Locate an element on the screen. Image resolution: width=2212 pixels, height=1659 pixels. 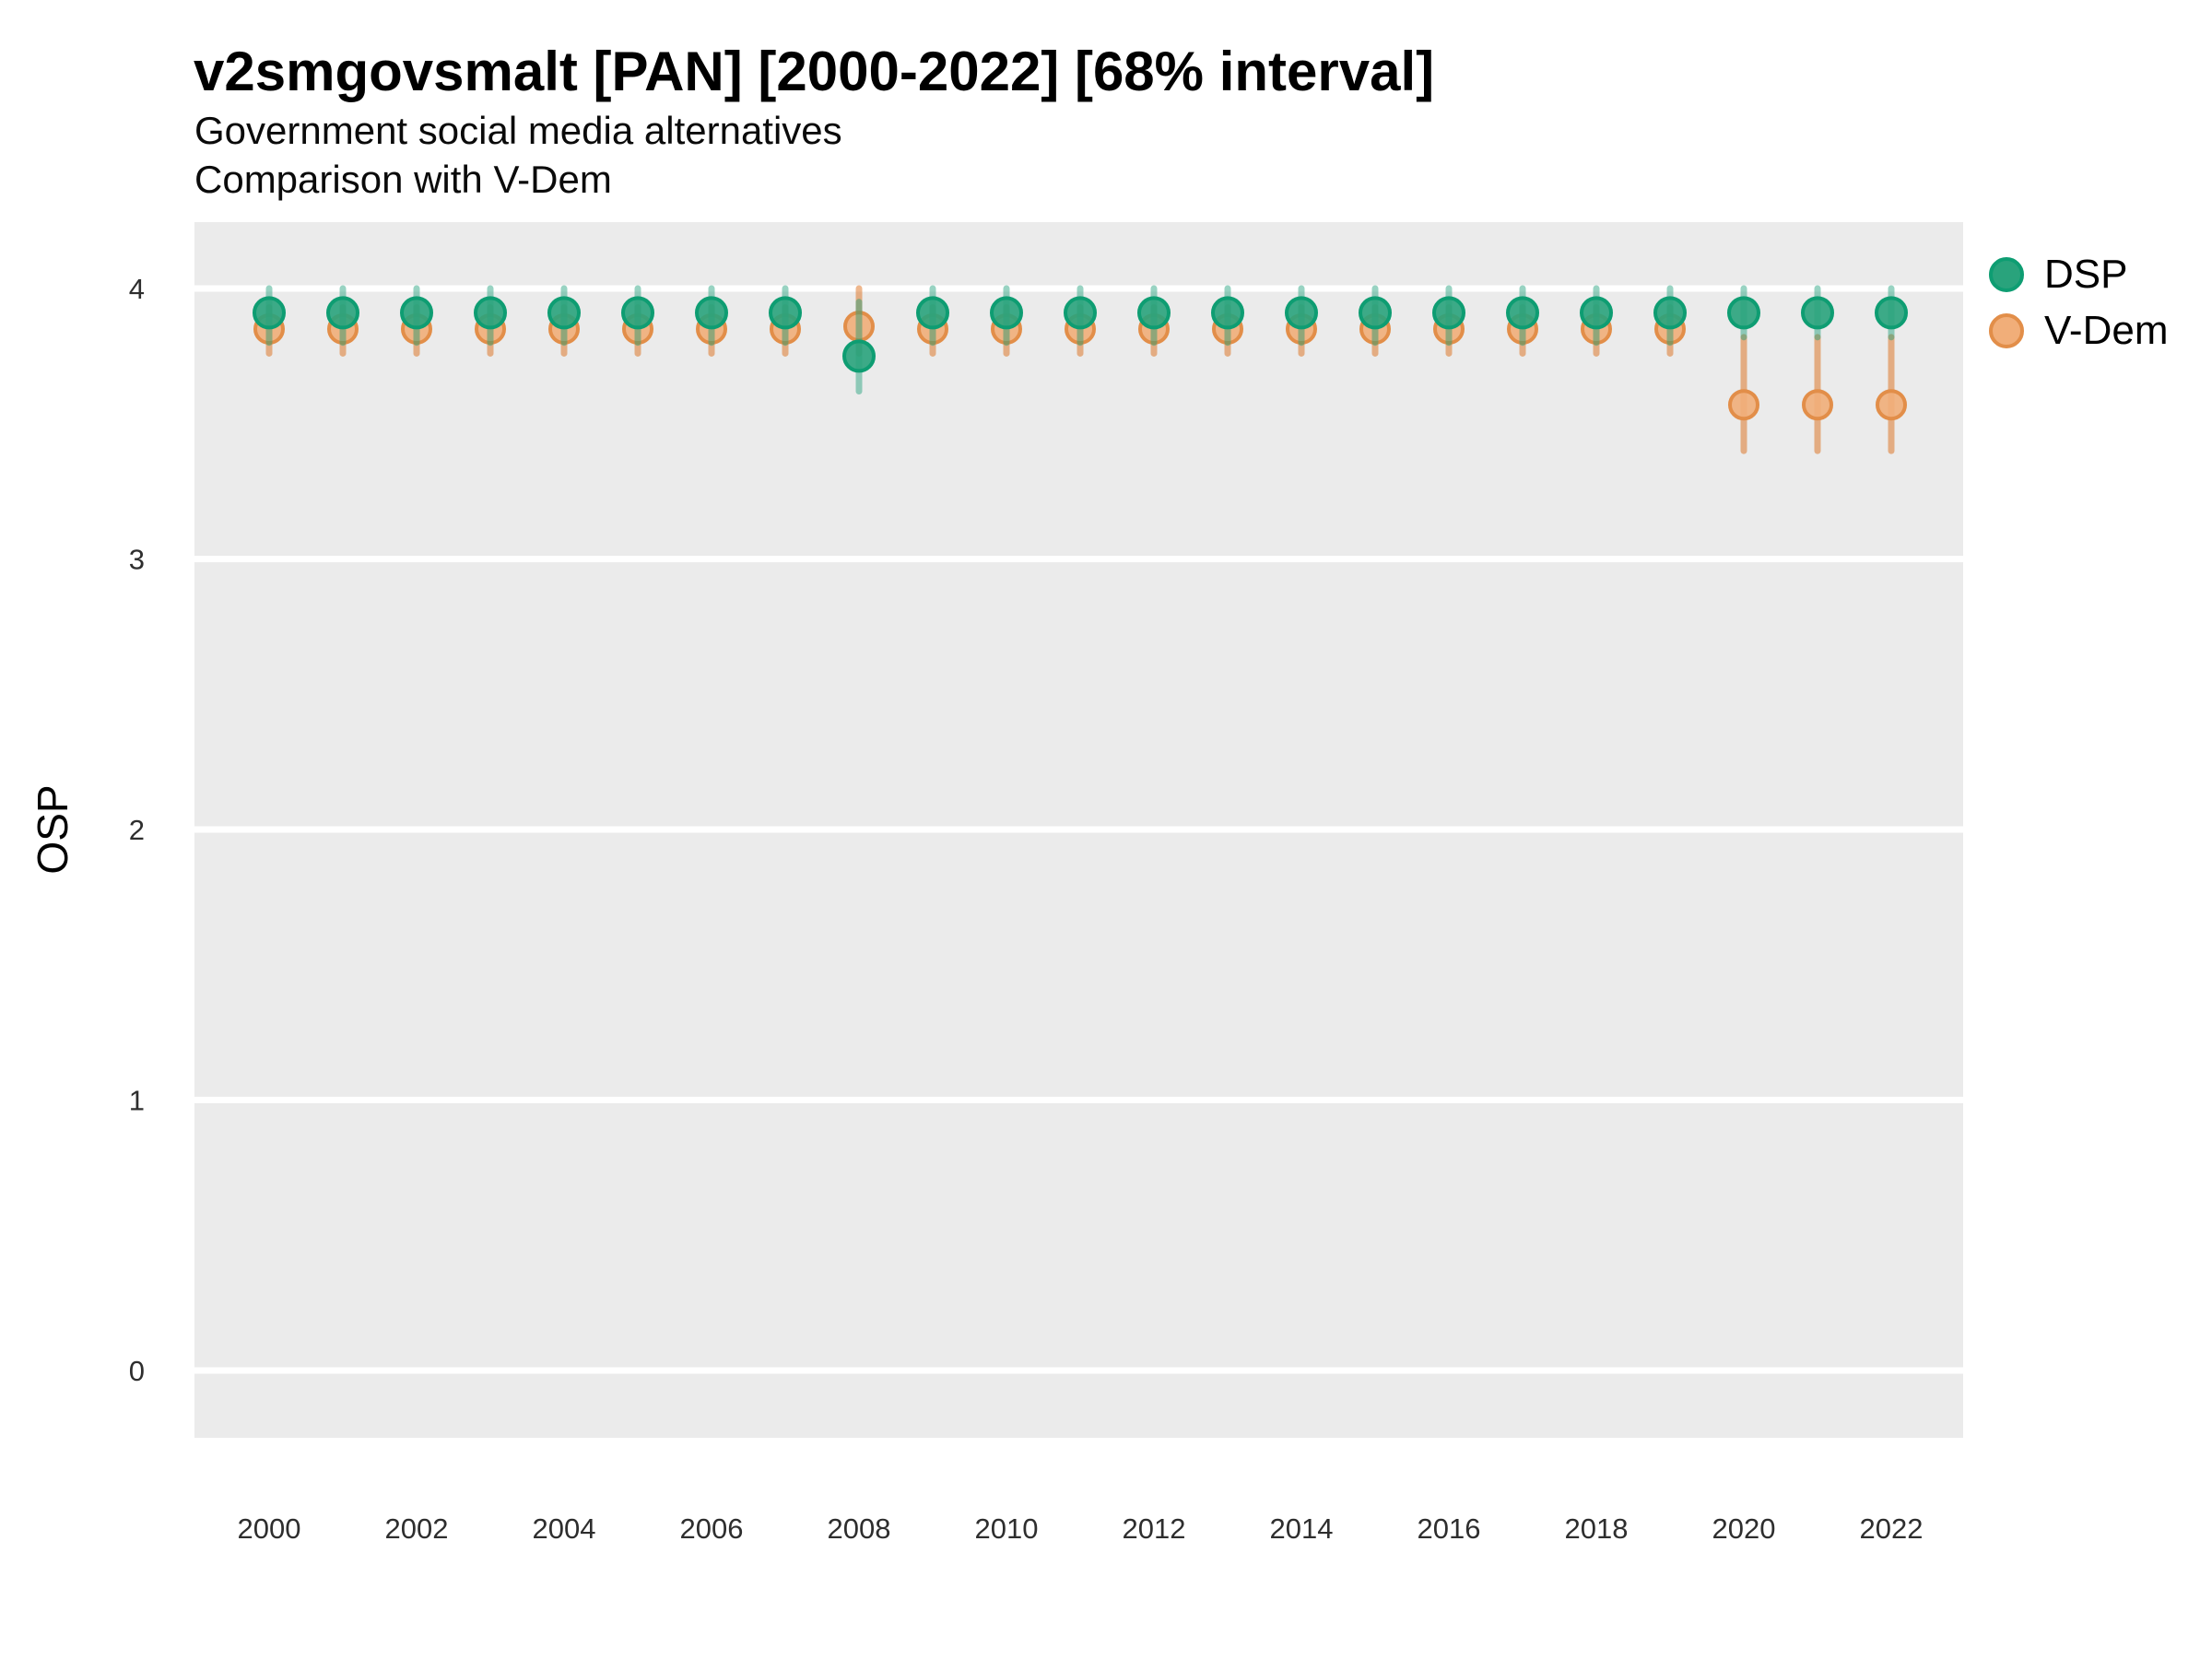
vdem-legend-dot-icon is located at coordinates (2006, 330).